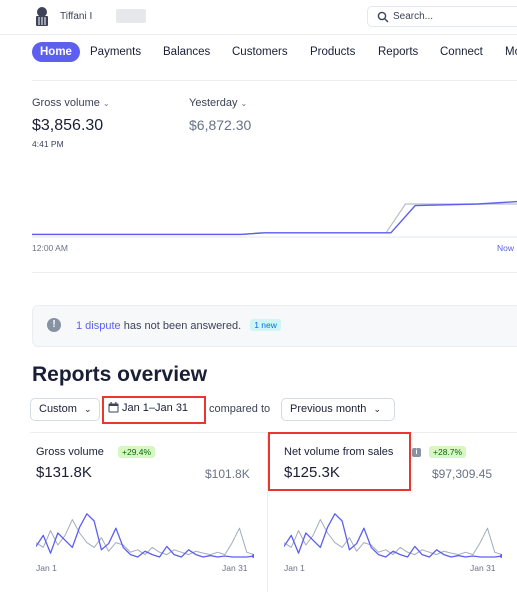 Image resolution: width=517 pixels, height=592 pixels. Describe the element at coordinates (339, 461) in the screenshot. I see `net-volume-highlight` at that location.